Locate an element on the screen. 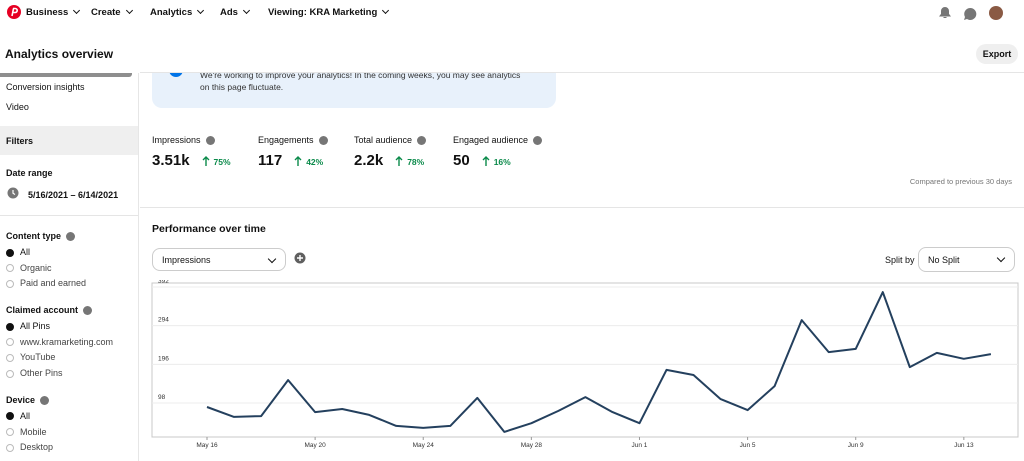 The image size is (1024, 461). metric-label-row: Impressions is located at coordinates (191, 140).